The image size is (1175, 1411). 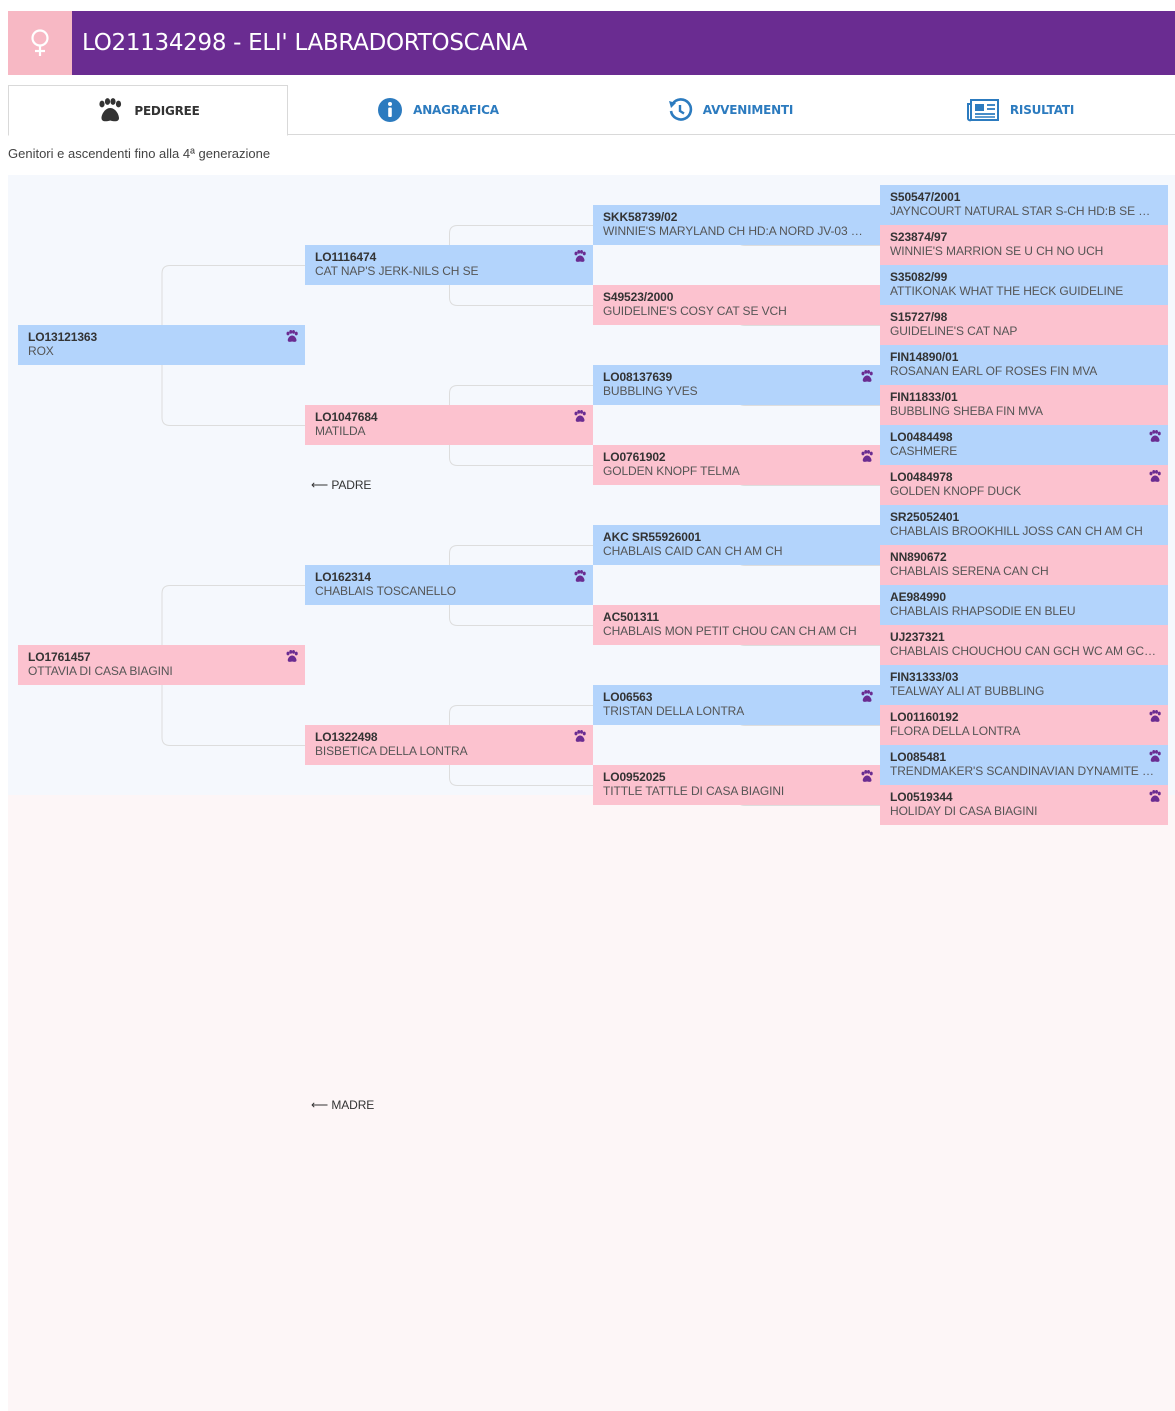 I want to click on dog-registration: AC501311, so click(x=631, y=617).